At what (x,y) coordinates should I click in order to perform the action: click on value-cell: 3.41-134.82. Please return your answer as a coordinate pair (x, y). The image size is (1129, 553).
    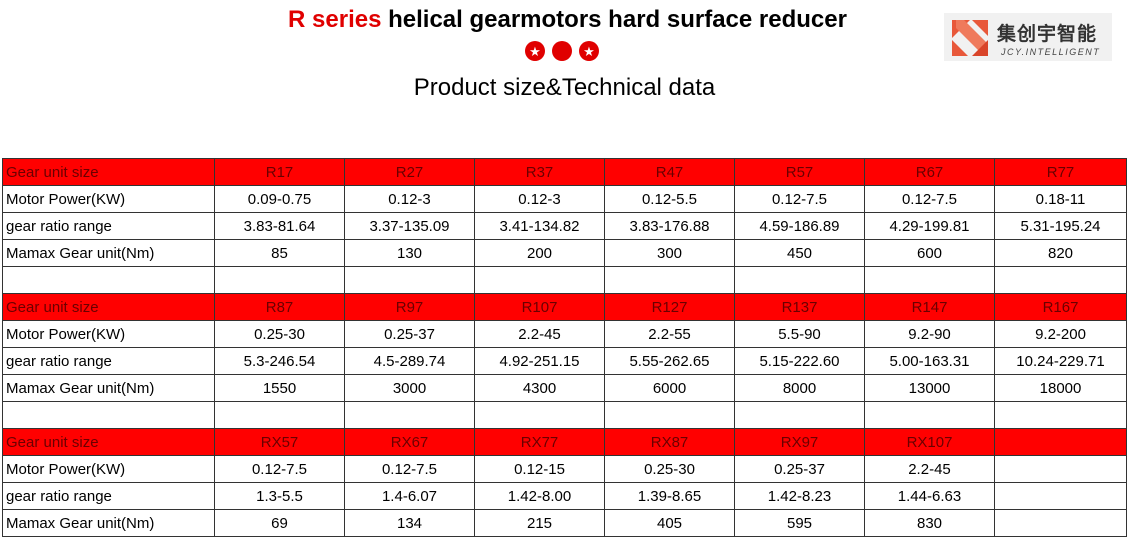
    Looking at the image, I should click on (539, 226).